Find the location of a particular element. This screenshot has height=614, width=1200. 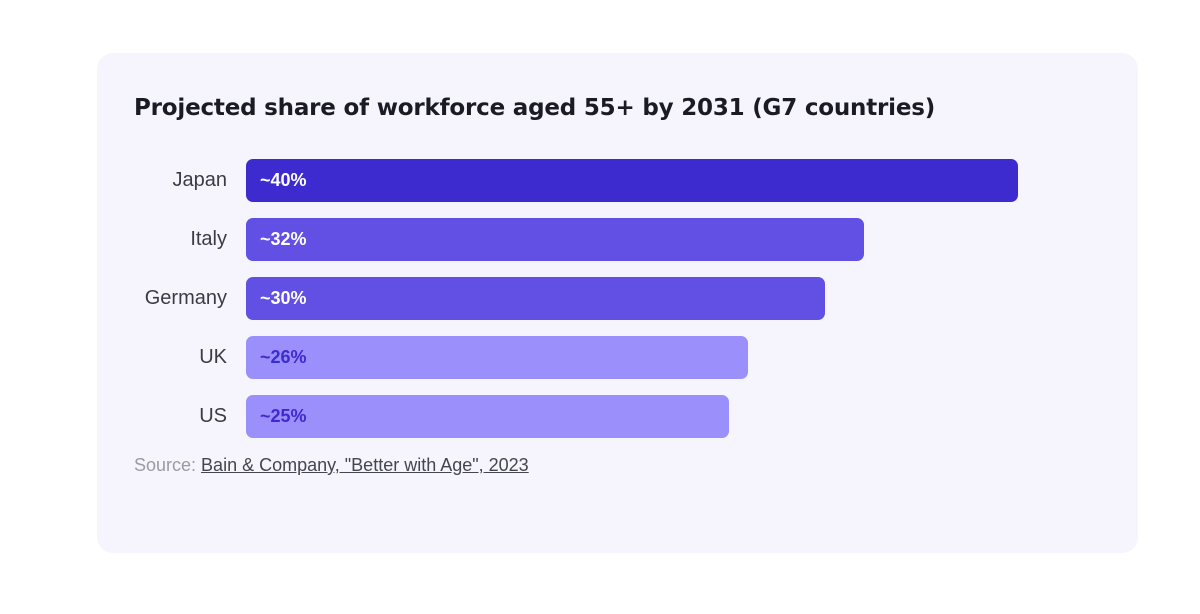

bar-japan: ~40% is located at coordinates (632, 180).